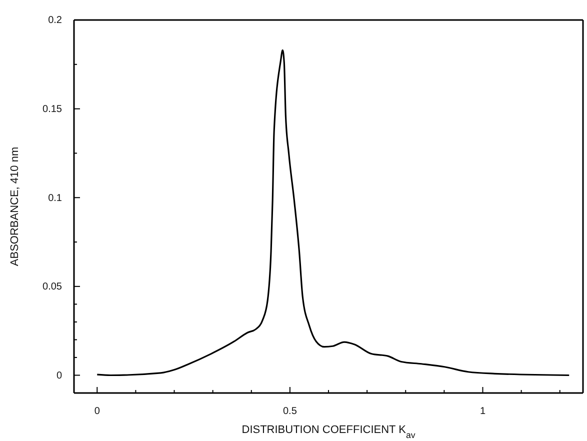  Describe the element at coordinates (15, 206) in the screenshot. I see `y-axis-title: ABSORBANCE, 410 nm` at that location.